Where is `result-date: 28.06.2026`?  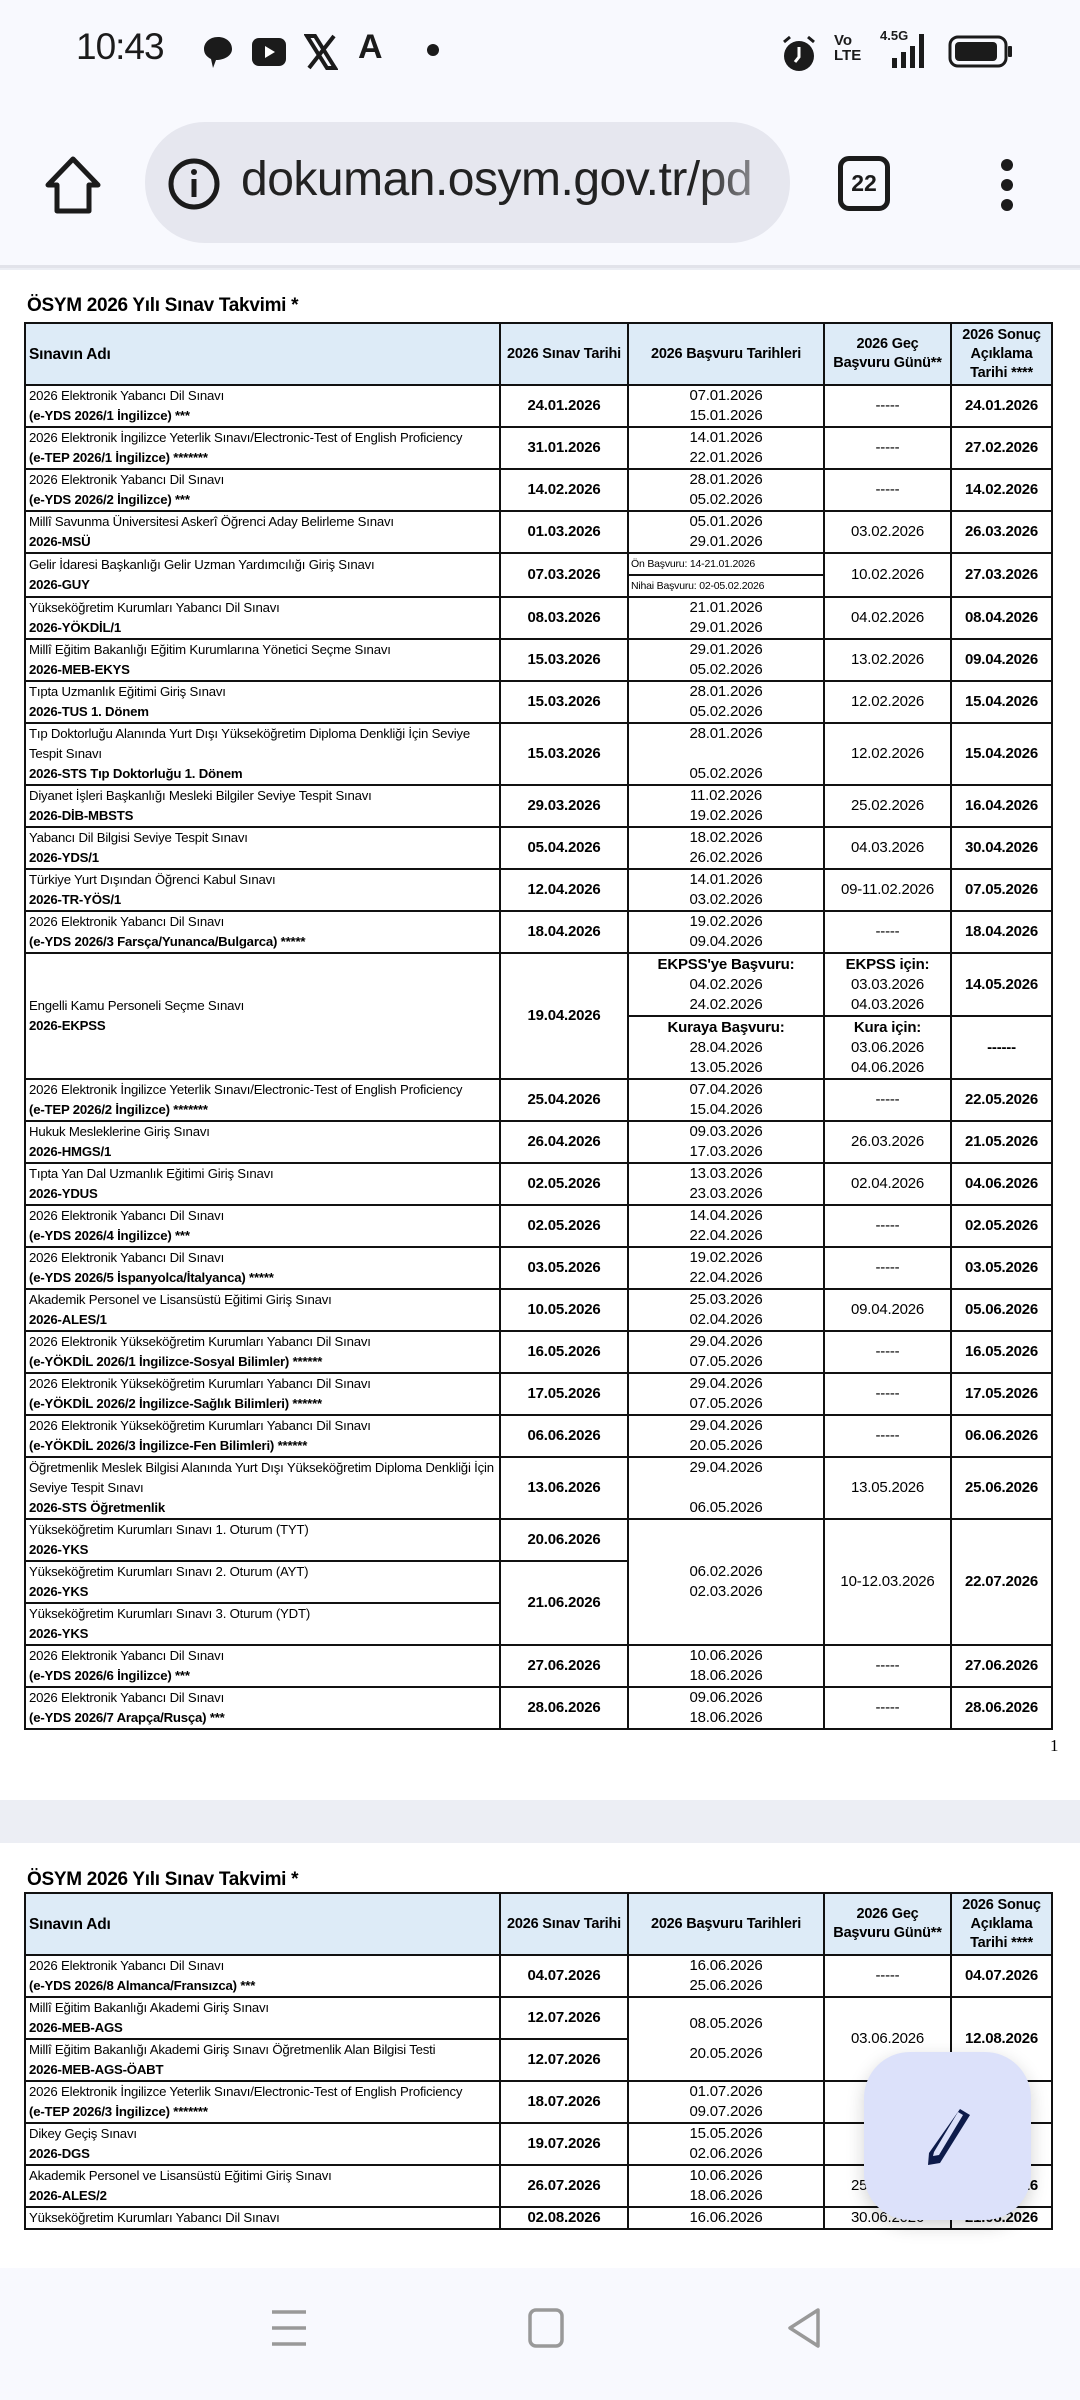 result-date: 28.06.2026 is located at coordinates (1001, 1708).